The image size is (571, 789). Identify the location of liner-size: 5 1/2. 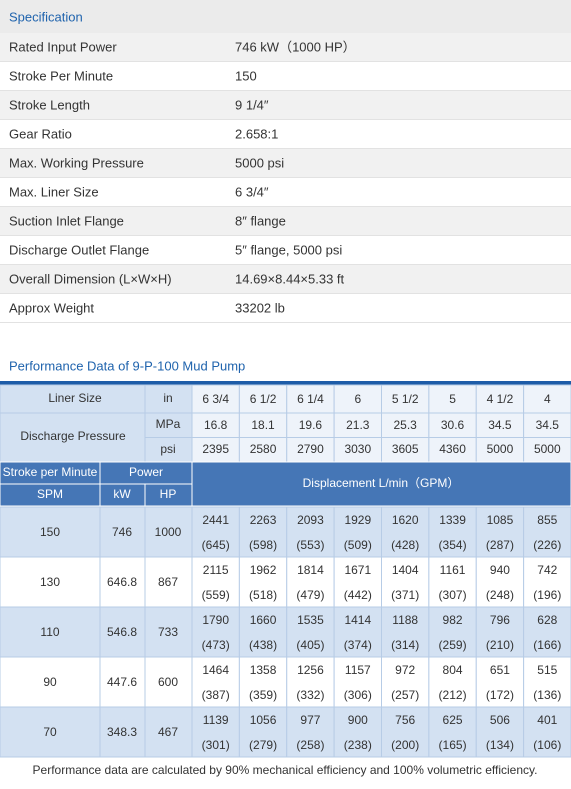
(405, 399).